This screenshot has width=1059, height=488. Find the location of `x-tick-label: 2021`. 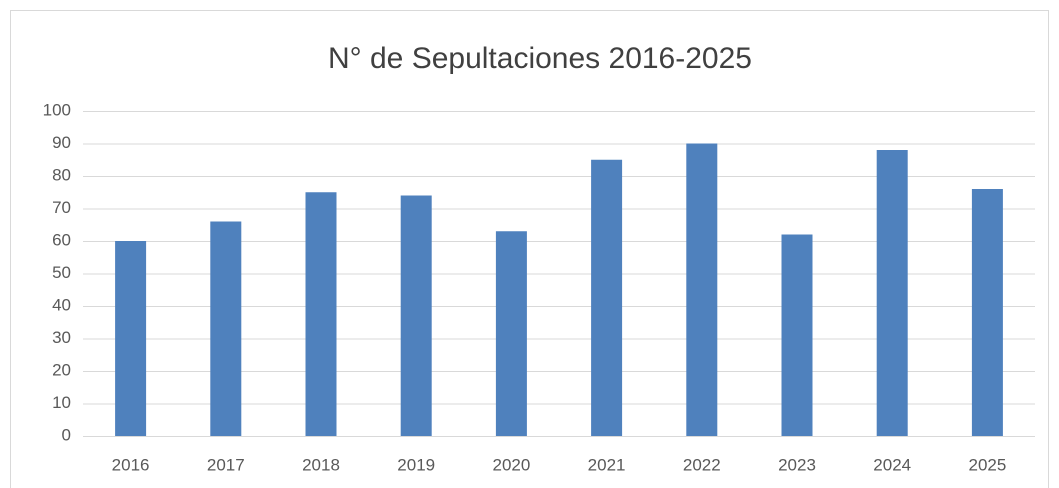

x-tick-label: 2021 is located at coordinates (607, 464).